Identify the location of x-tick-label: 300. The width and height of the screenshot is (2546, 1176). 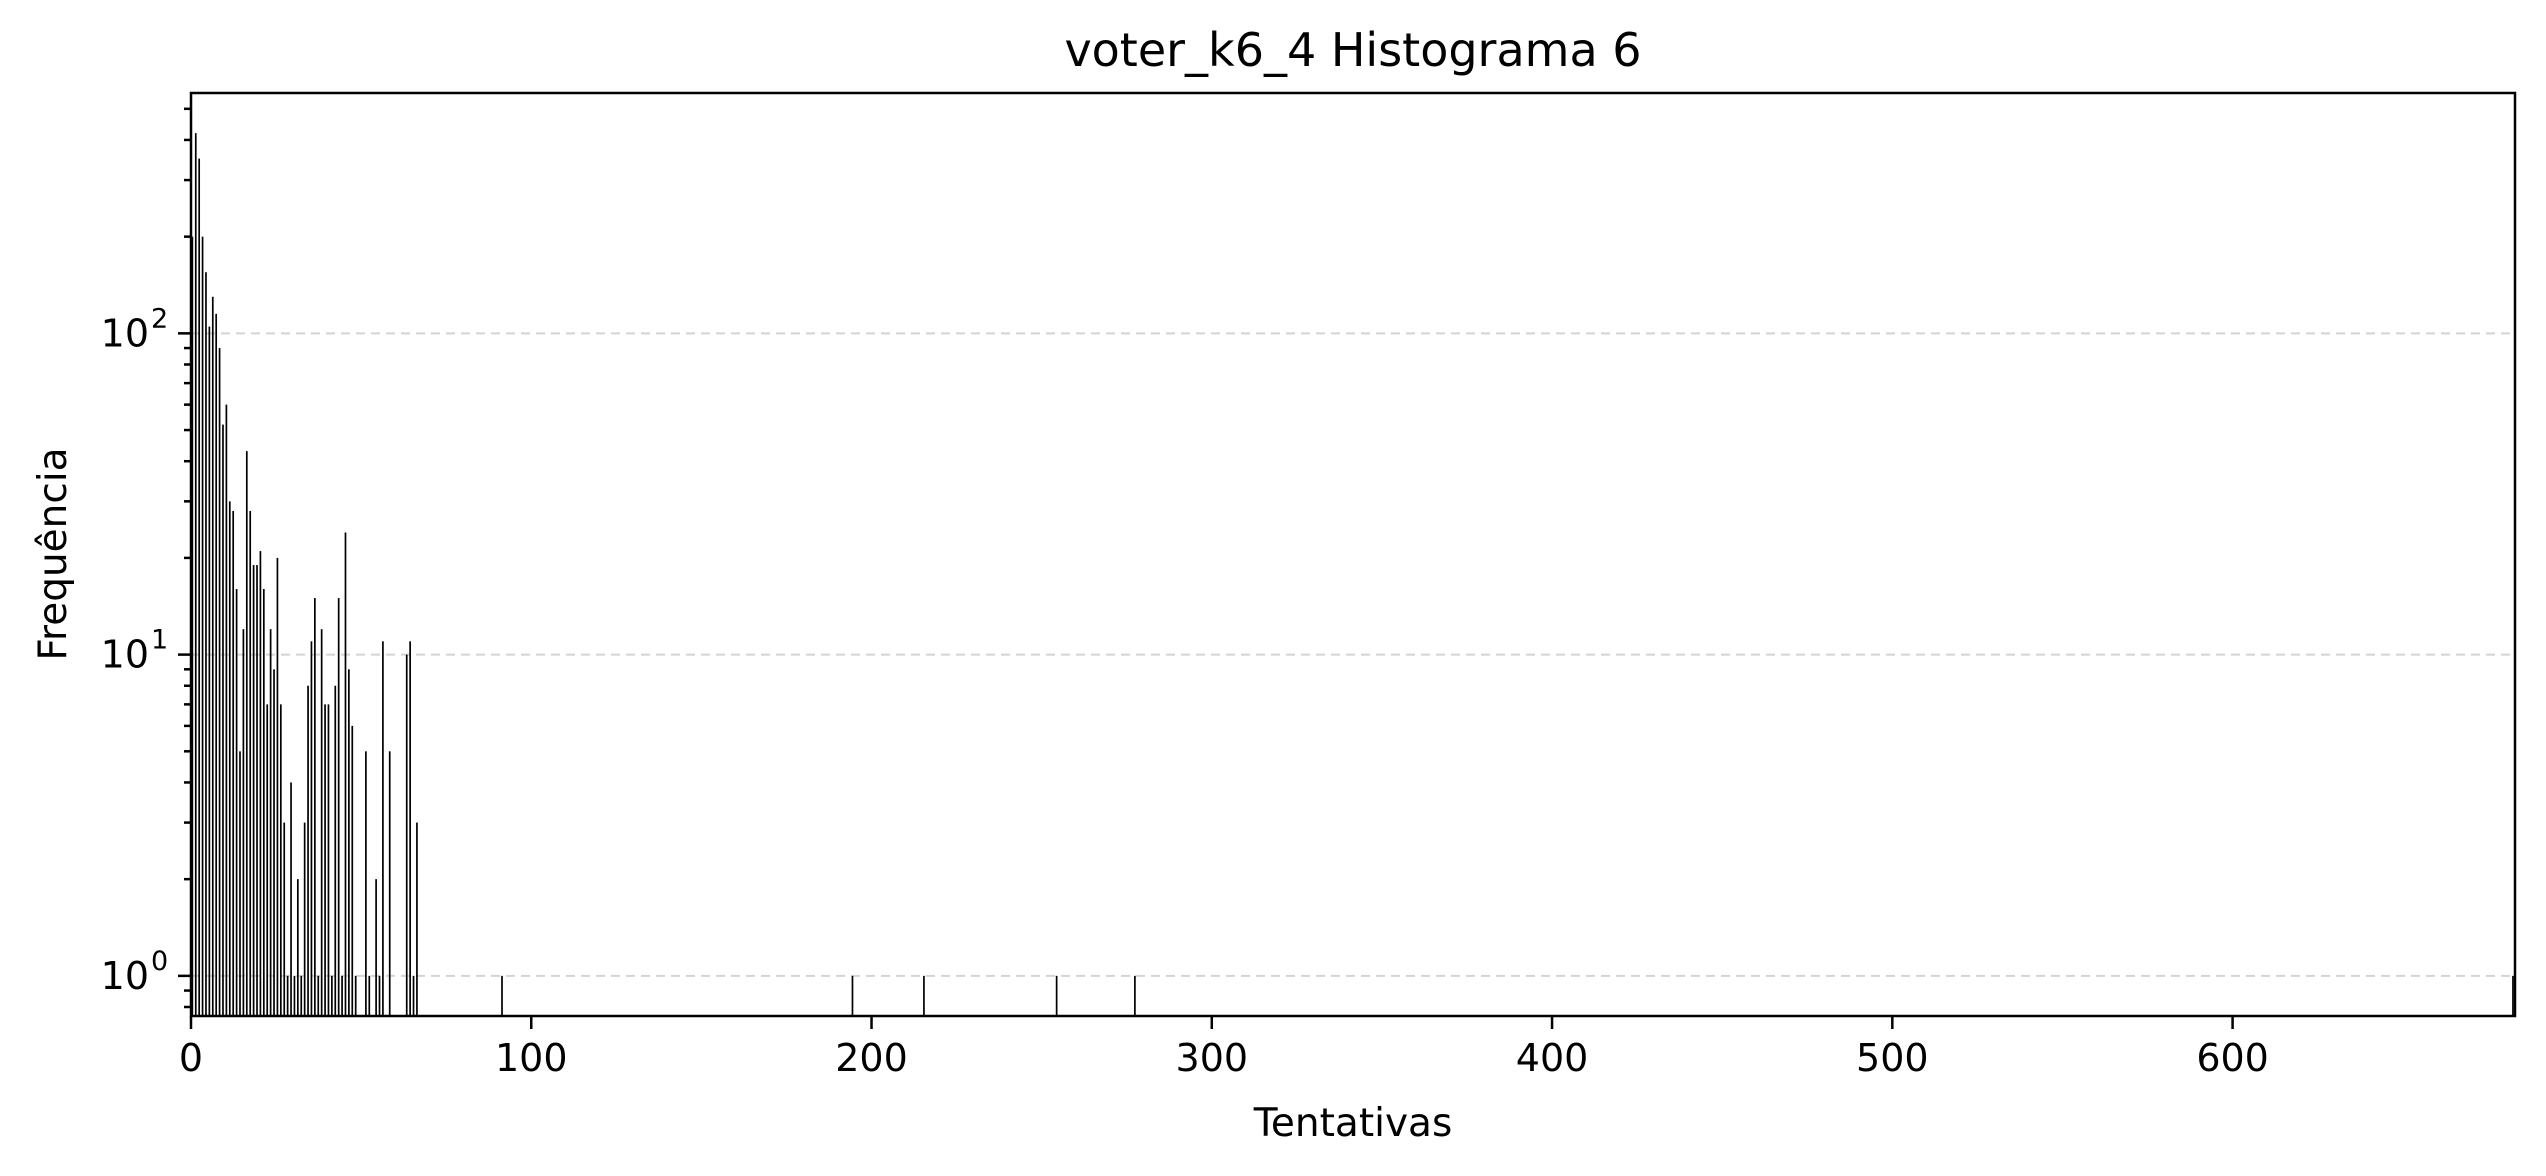
(1212, 1058).